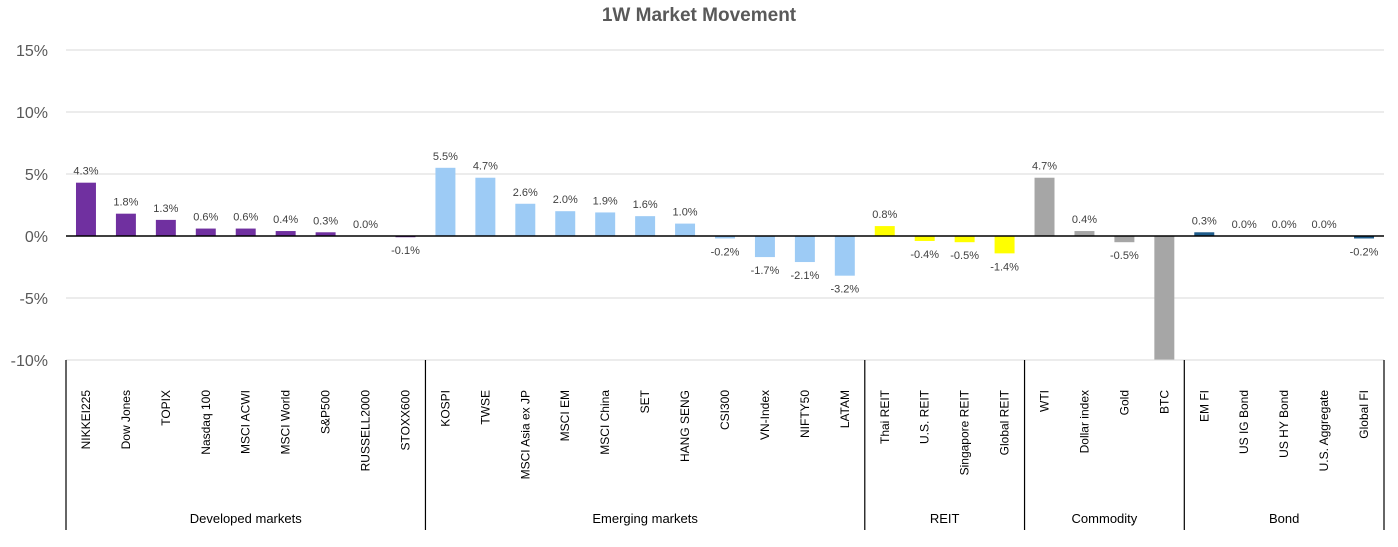 This screenshot has width=1398, height=547. I want to click on x-tick-label: MSCI China, so click(605, 422).